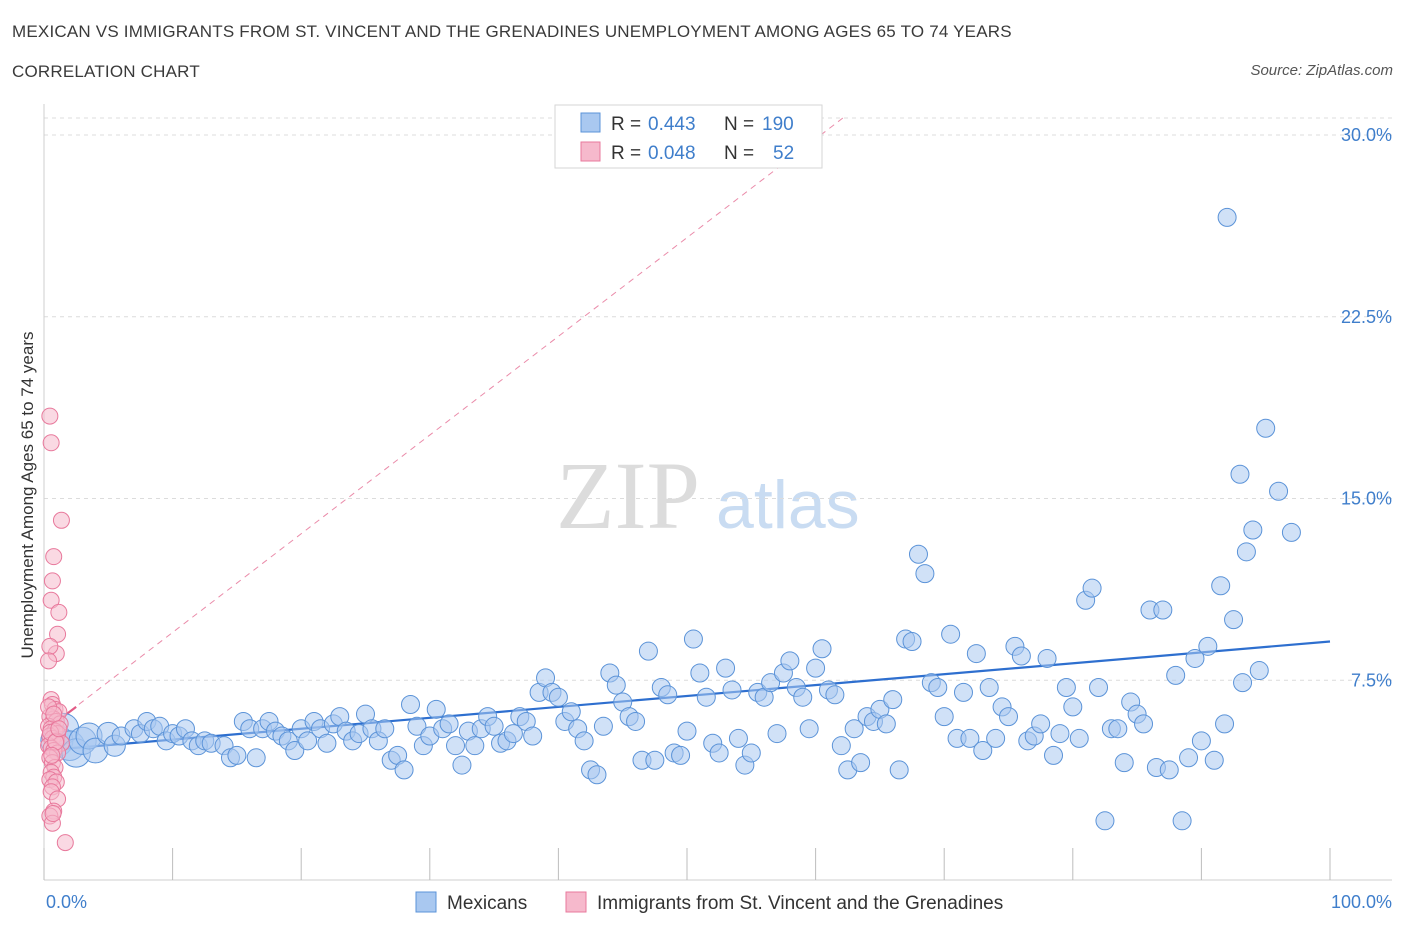 Image resolution: width=1406 pixels, height=930 pixels. Describe the element at coordinates (57, 629) in the screenshot. I see `series-svg-immigrants` at that location.